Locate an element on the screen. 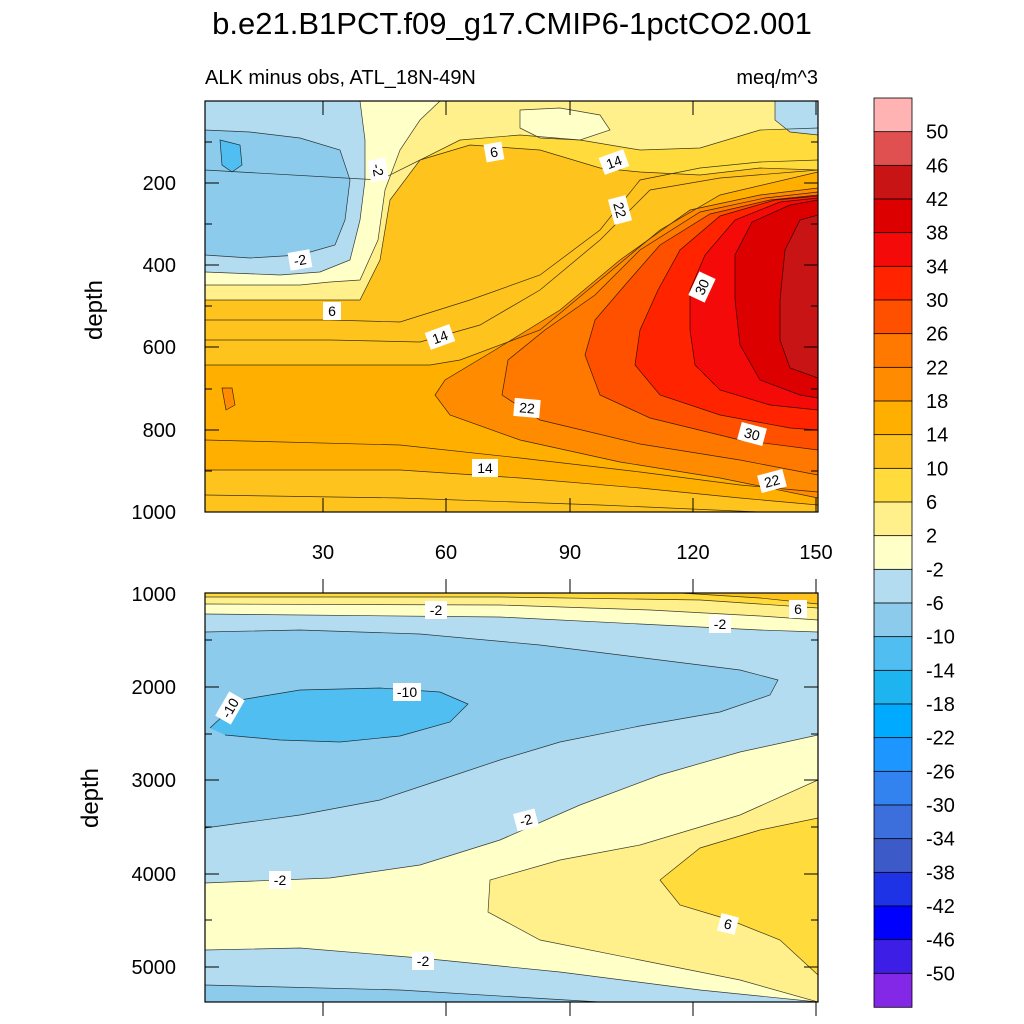 This screenshot has width=1024, height=1024. upper-y-tick-label: 600 is located at coordinates (159, 348).